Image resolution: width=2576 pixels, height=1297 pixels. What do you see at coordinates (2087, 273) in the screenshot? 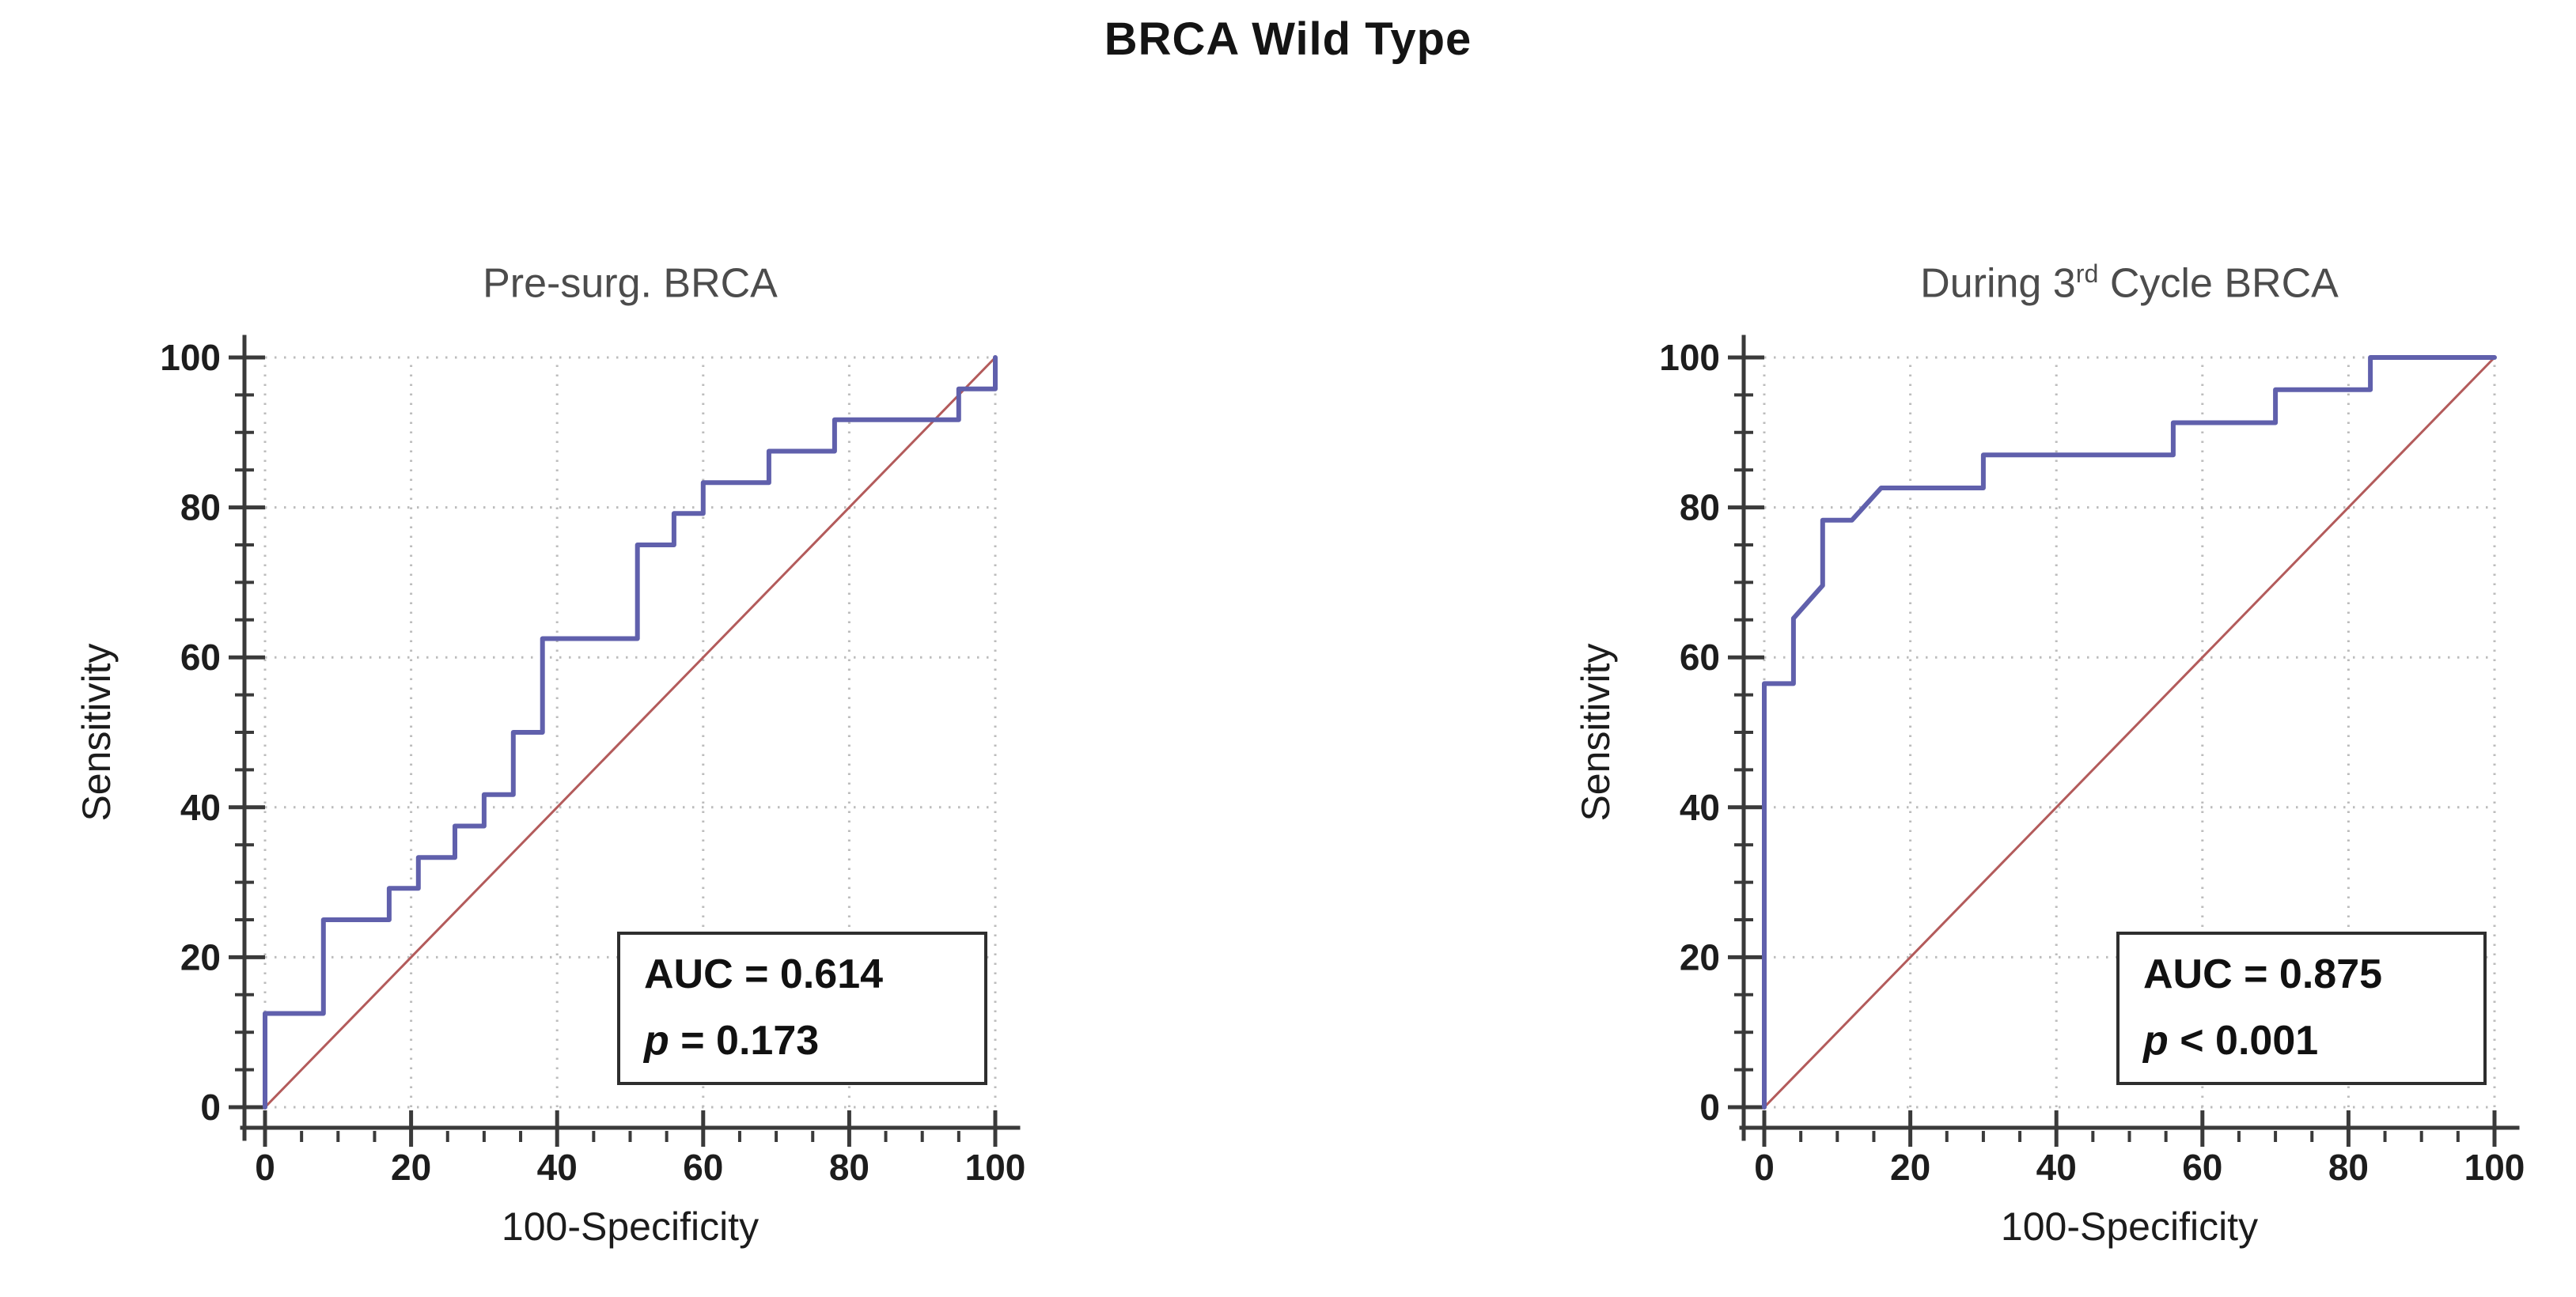
I see `subtitle-superscript: rd` at bounding box center [2087, 273].